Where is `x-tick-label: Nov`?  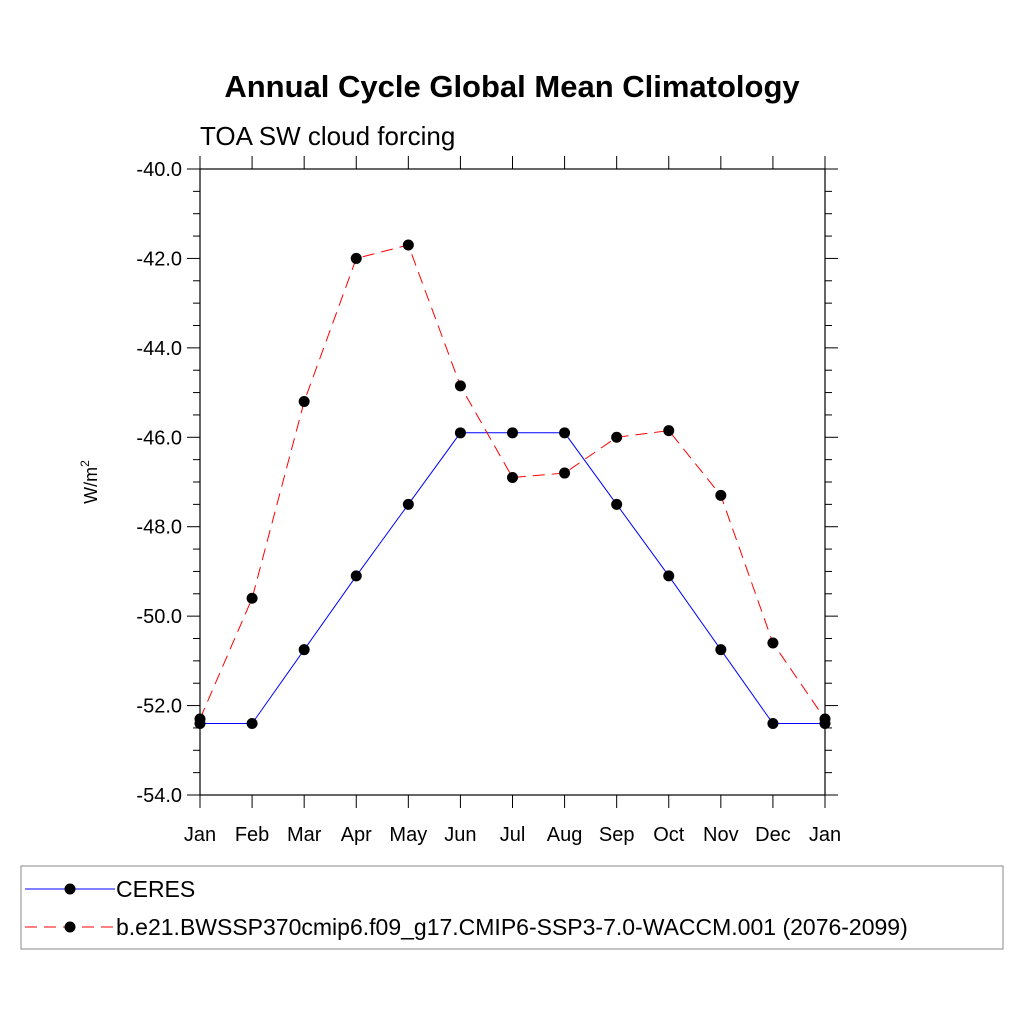
x-tick-label: Nov is located at coordinates (721, 835).